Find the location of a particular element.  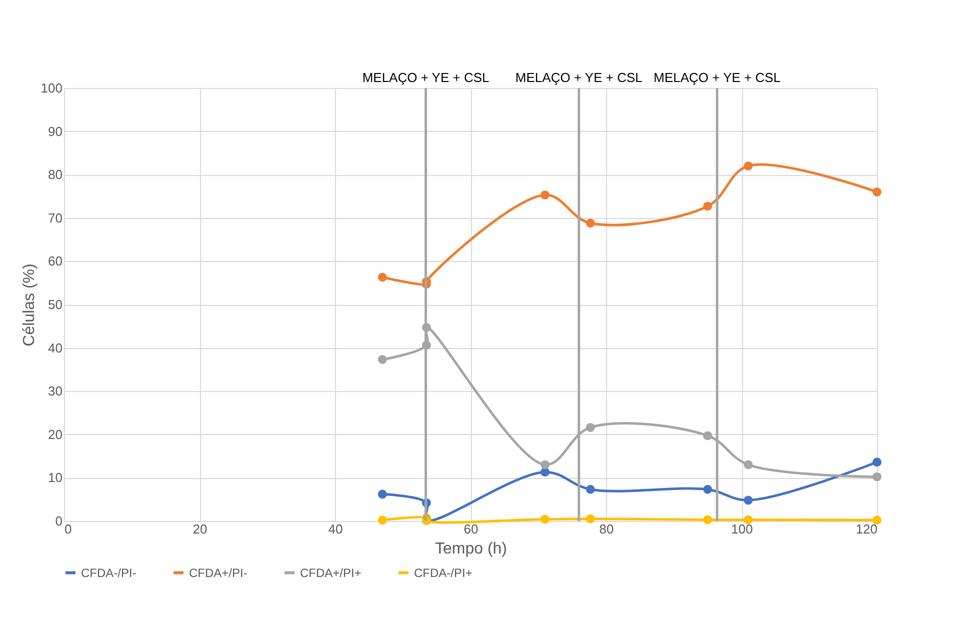

x-tick-label: 40 is located at coordinates (335, 529).